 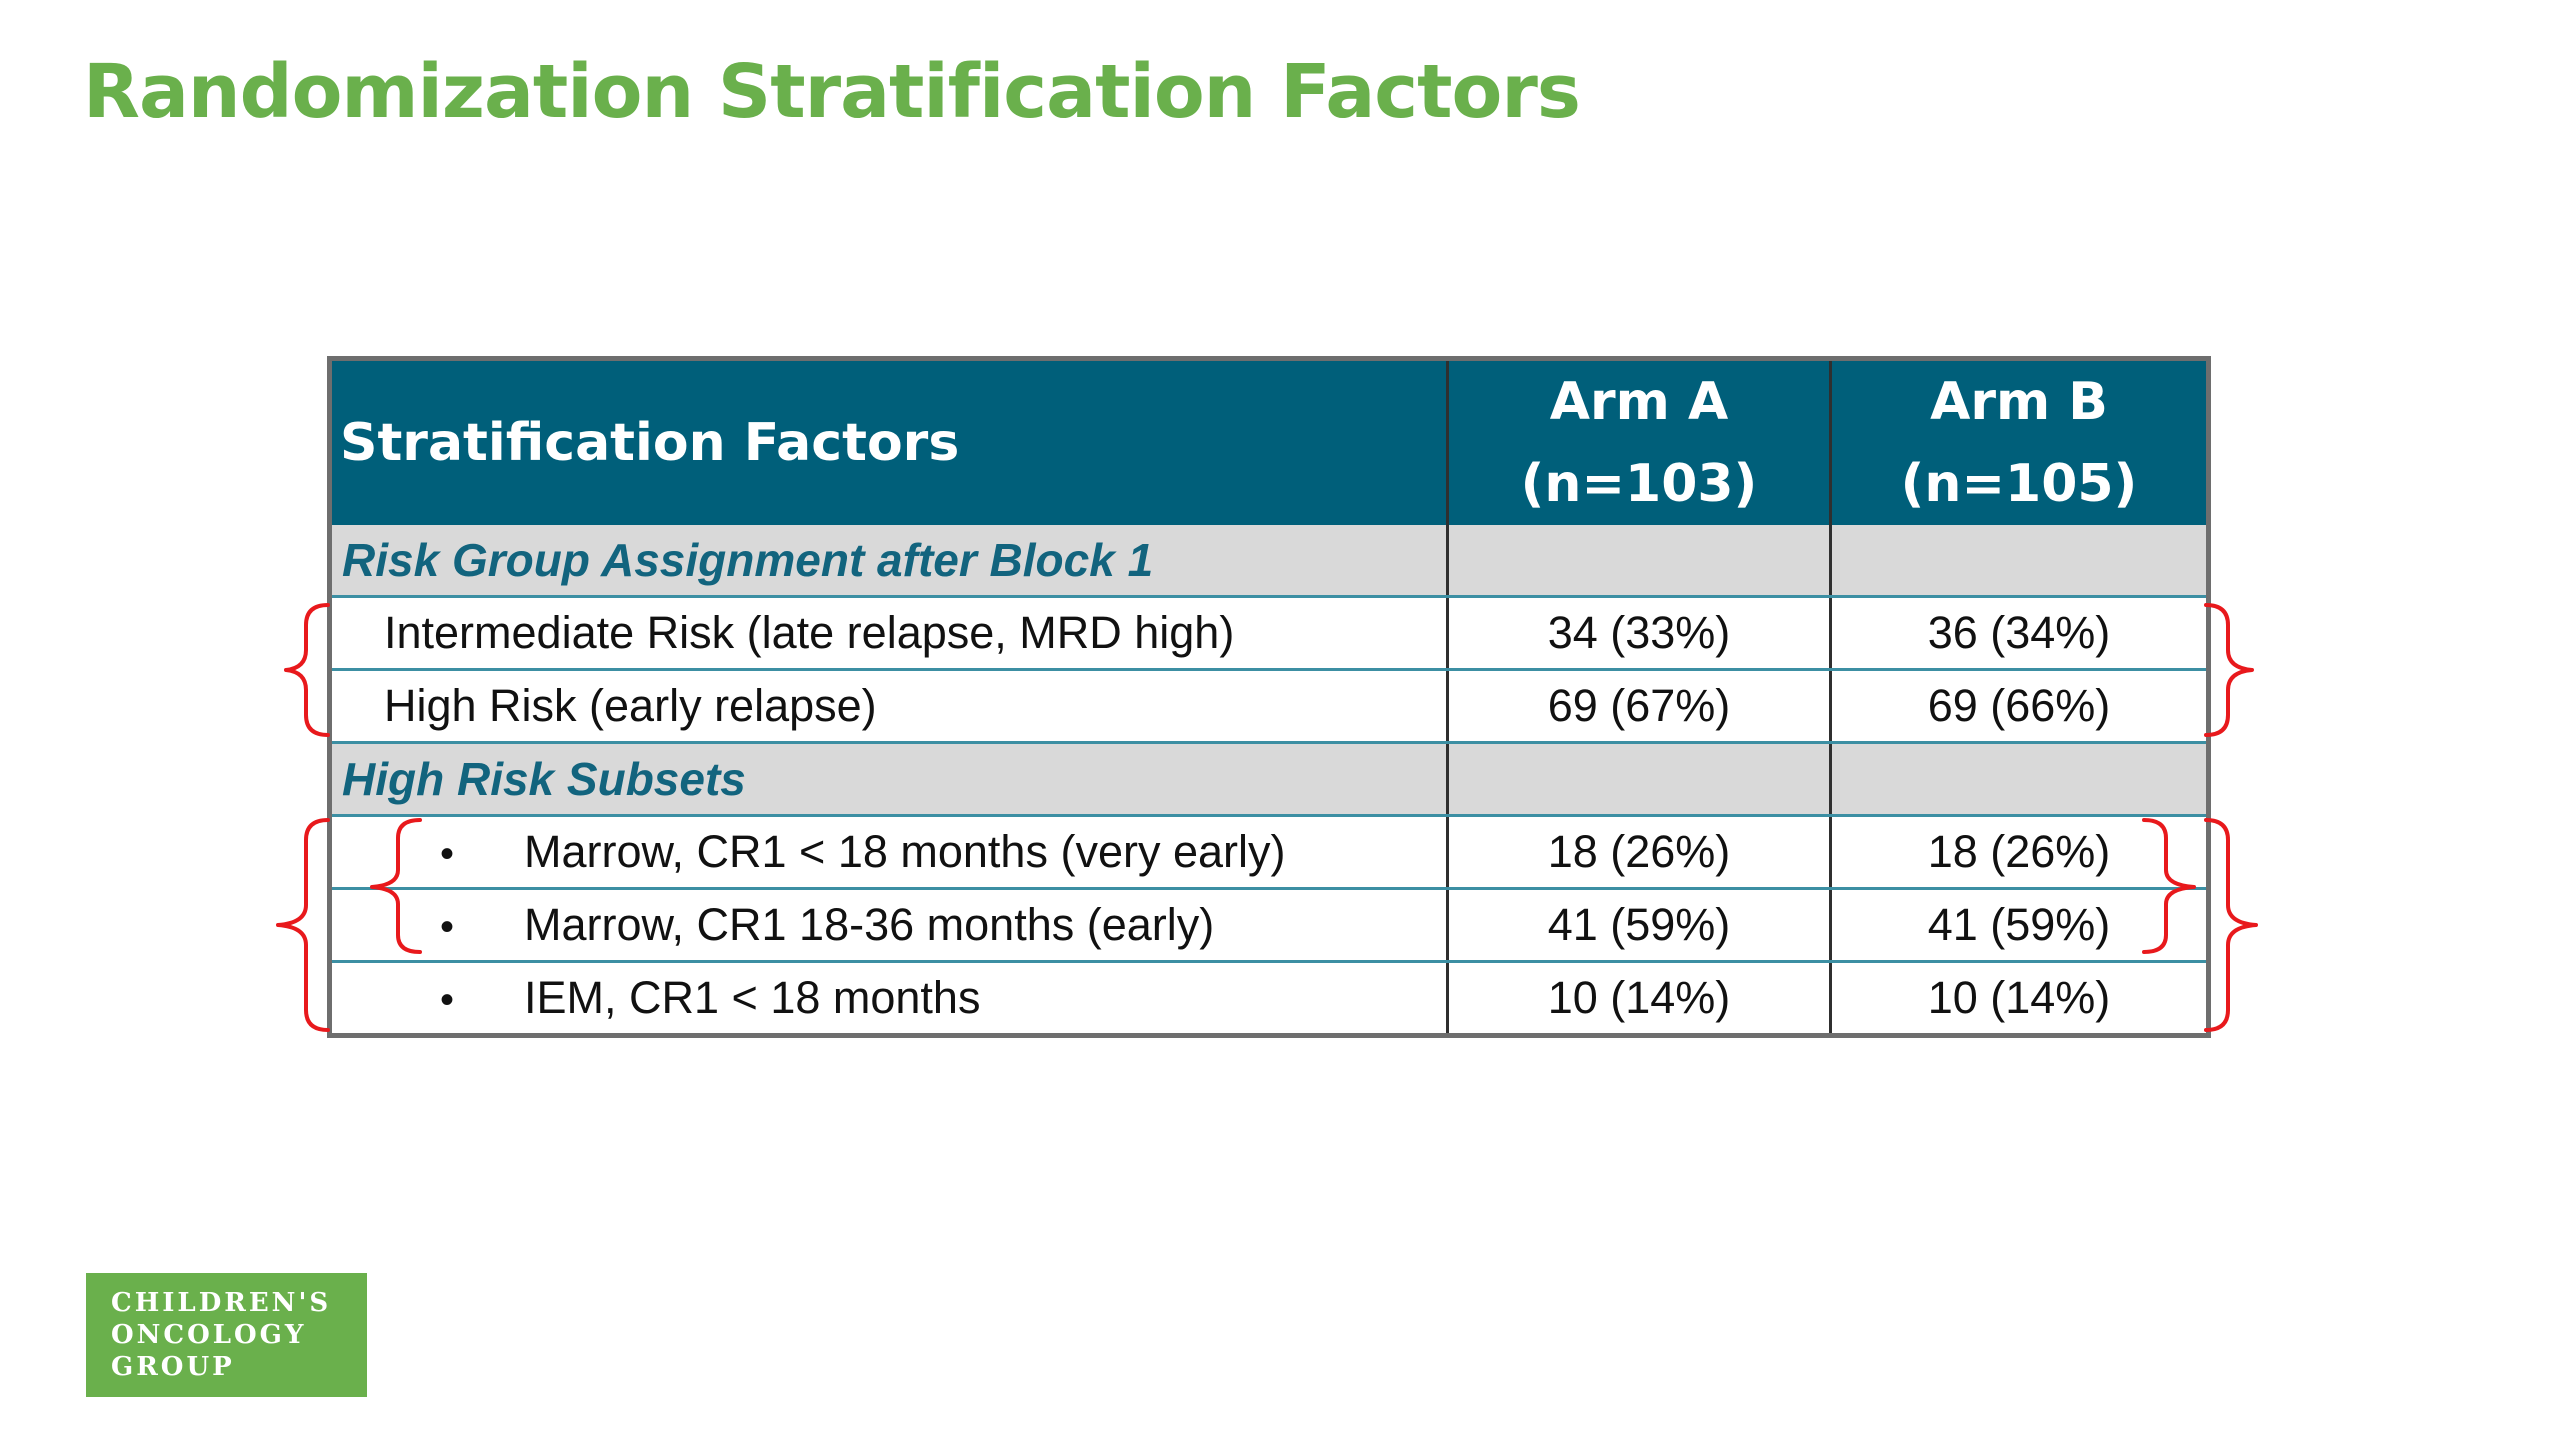 I want to click on arm-b-name: Arm B, so click(x=2019, y=402).